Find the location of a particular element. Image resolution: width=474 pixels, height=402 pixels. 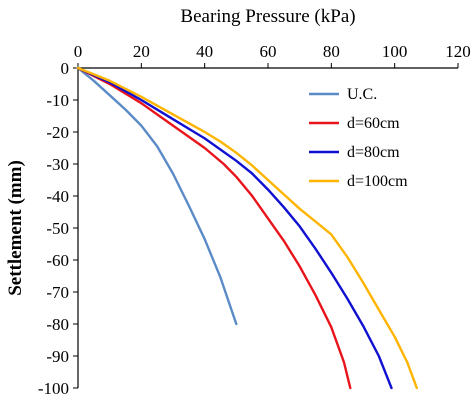

y-axis-title: Settlement (mm) is located at coordinates (15, 228).